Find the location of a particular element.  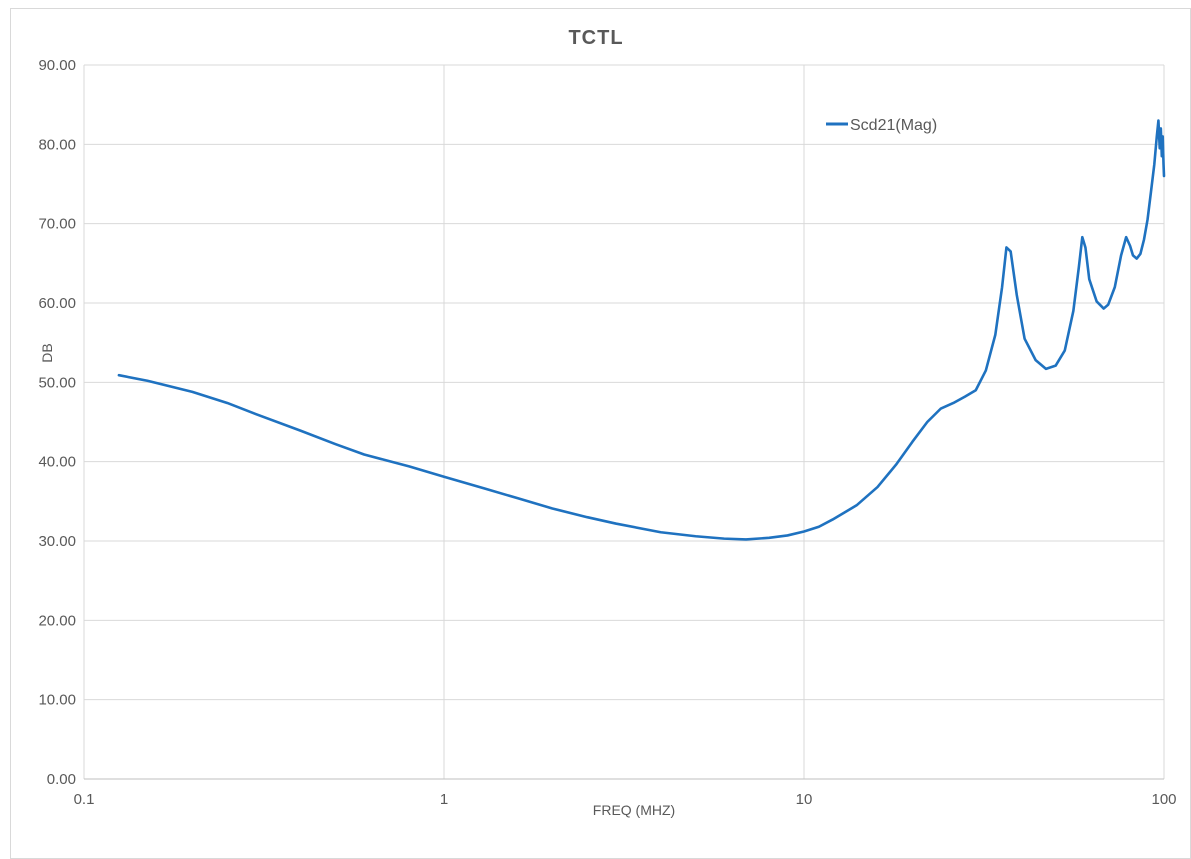

y-tick-label: 30.00 is located at coordinates (57, 541).